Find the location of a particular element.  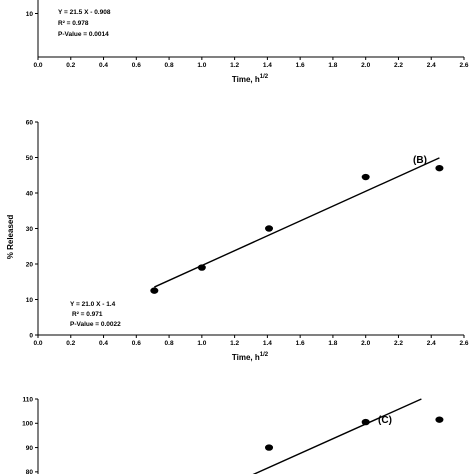

y-tick-label: 20 is located at coordinates (30, 264).